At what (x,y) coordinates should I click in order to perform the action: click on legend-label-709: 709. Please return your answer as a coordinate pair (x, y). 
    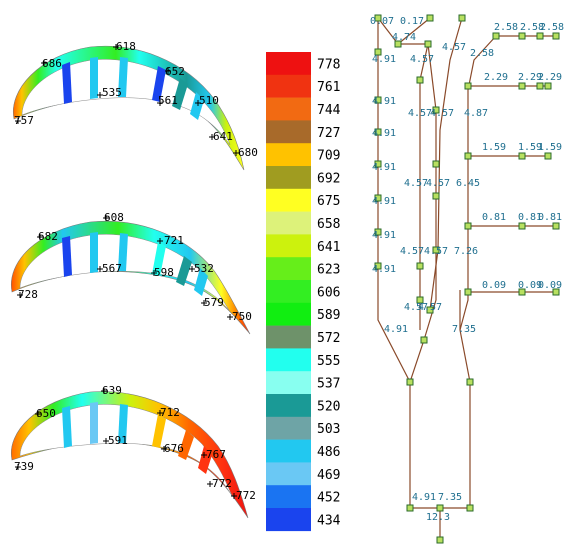
    Looking at the image, I should click on (328, 156).